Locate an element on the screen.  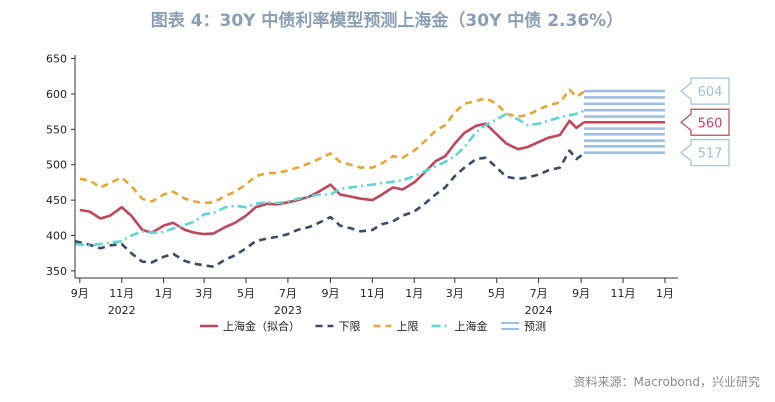
y-tick-label: 400 is located at coordinates (56, 236).